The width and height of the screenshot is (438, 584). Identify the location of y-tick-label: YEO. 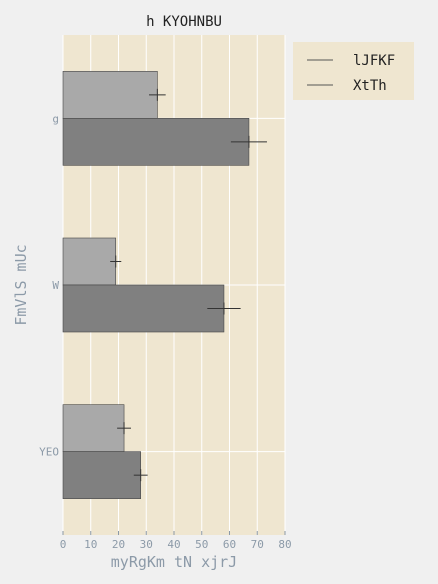
(49, 452).